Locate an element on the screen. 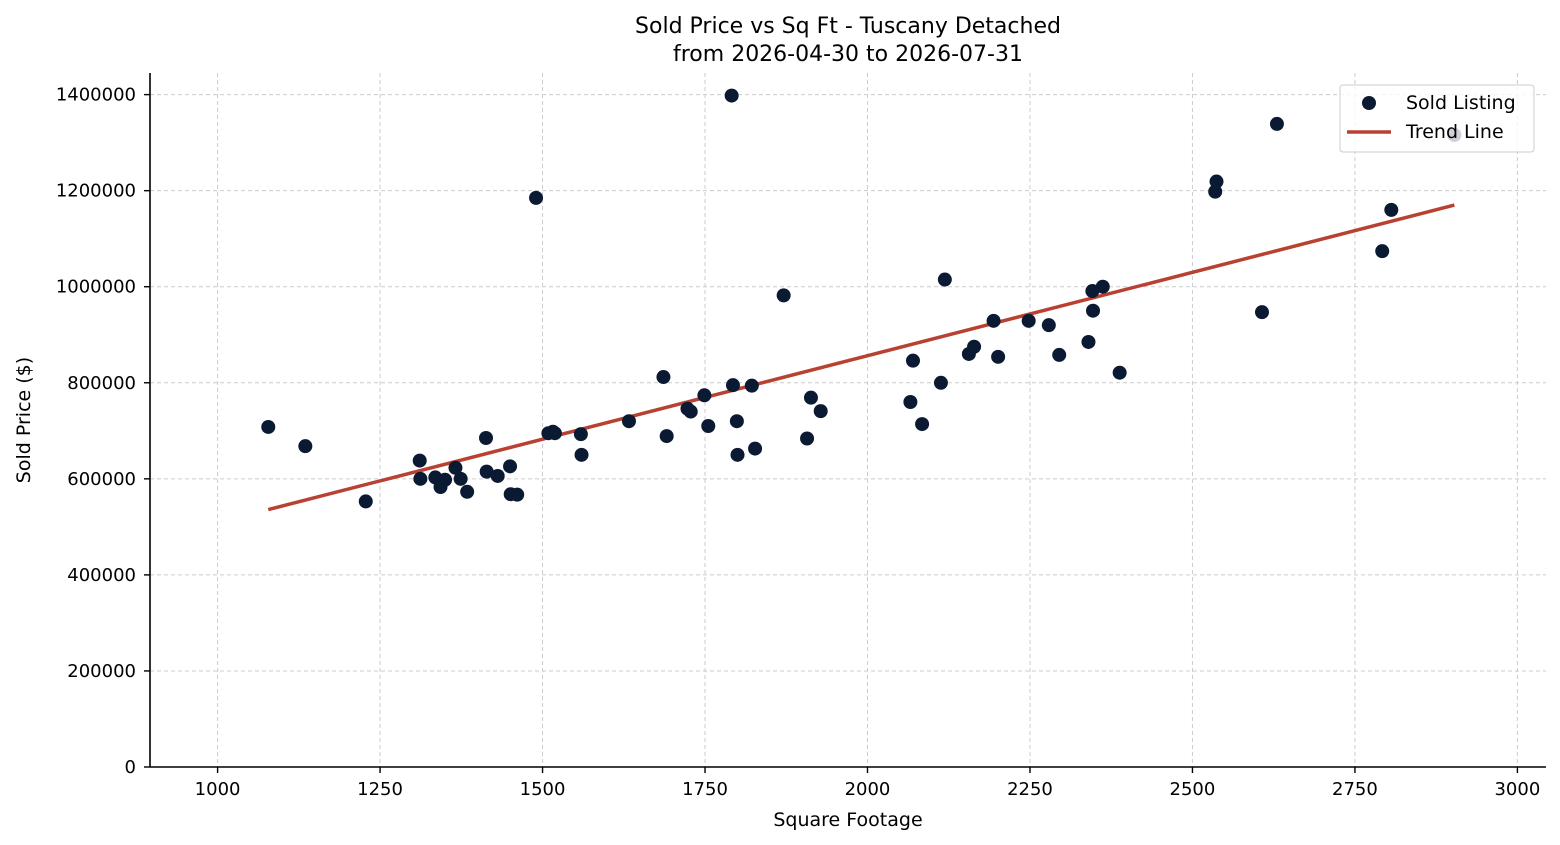 Image resolution: width=1560 pixels, height=845 pixels. chart-title-line2: from 2026-04-30 to 2026-07-31 is located at coordinates (848, 54).